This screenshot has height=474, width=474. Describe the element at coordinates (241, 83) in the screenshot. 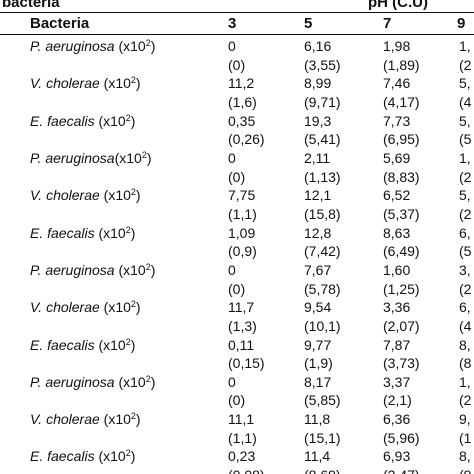

I see `value-cell-ph-3: 11,2` at that location.